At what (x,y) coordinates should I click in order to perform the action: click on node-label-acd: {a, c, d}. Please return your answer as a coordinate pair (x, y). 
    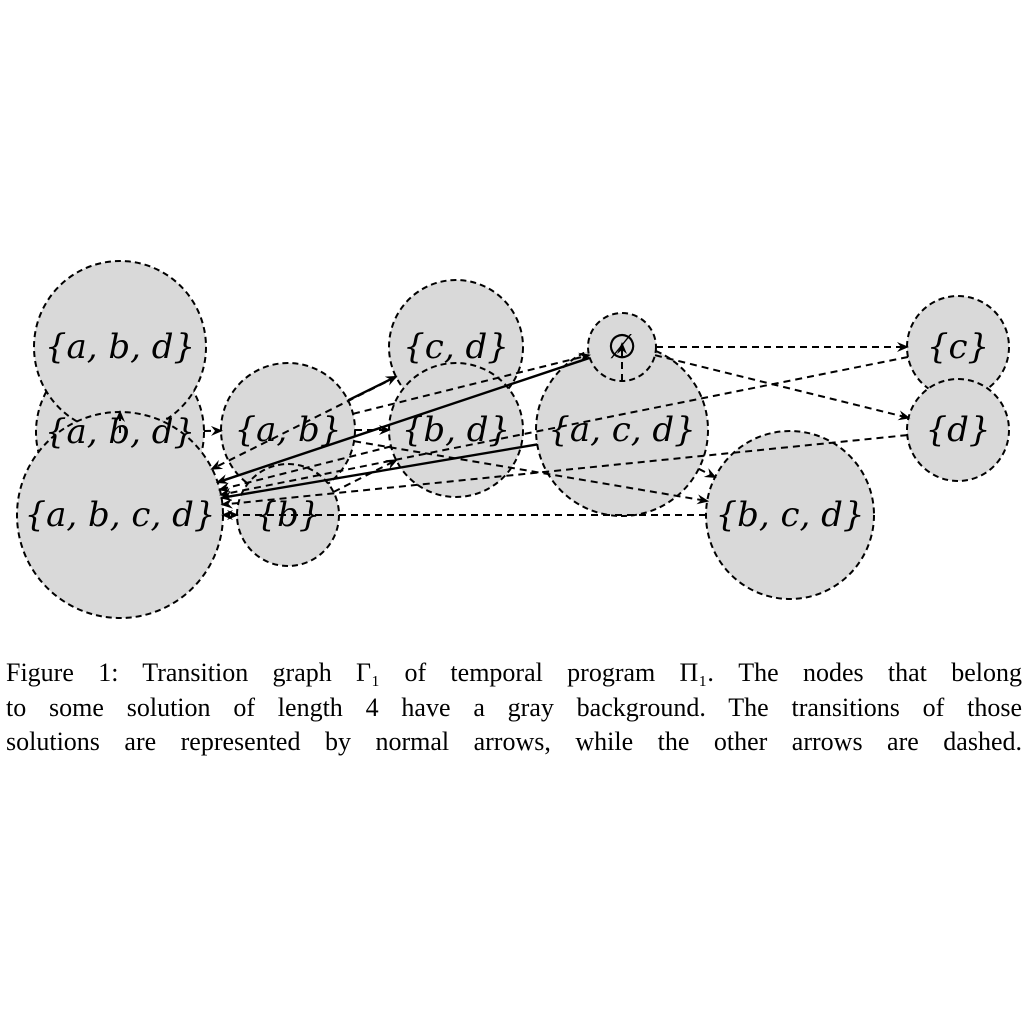
    Looking at the image, I should click on (622, 430).